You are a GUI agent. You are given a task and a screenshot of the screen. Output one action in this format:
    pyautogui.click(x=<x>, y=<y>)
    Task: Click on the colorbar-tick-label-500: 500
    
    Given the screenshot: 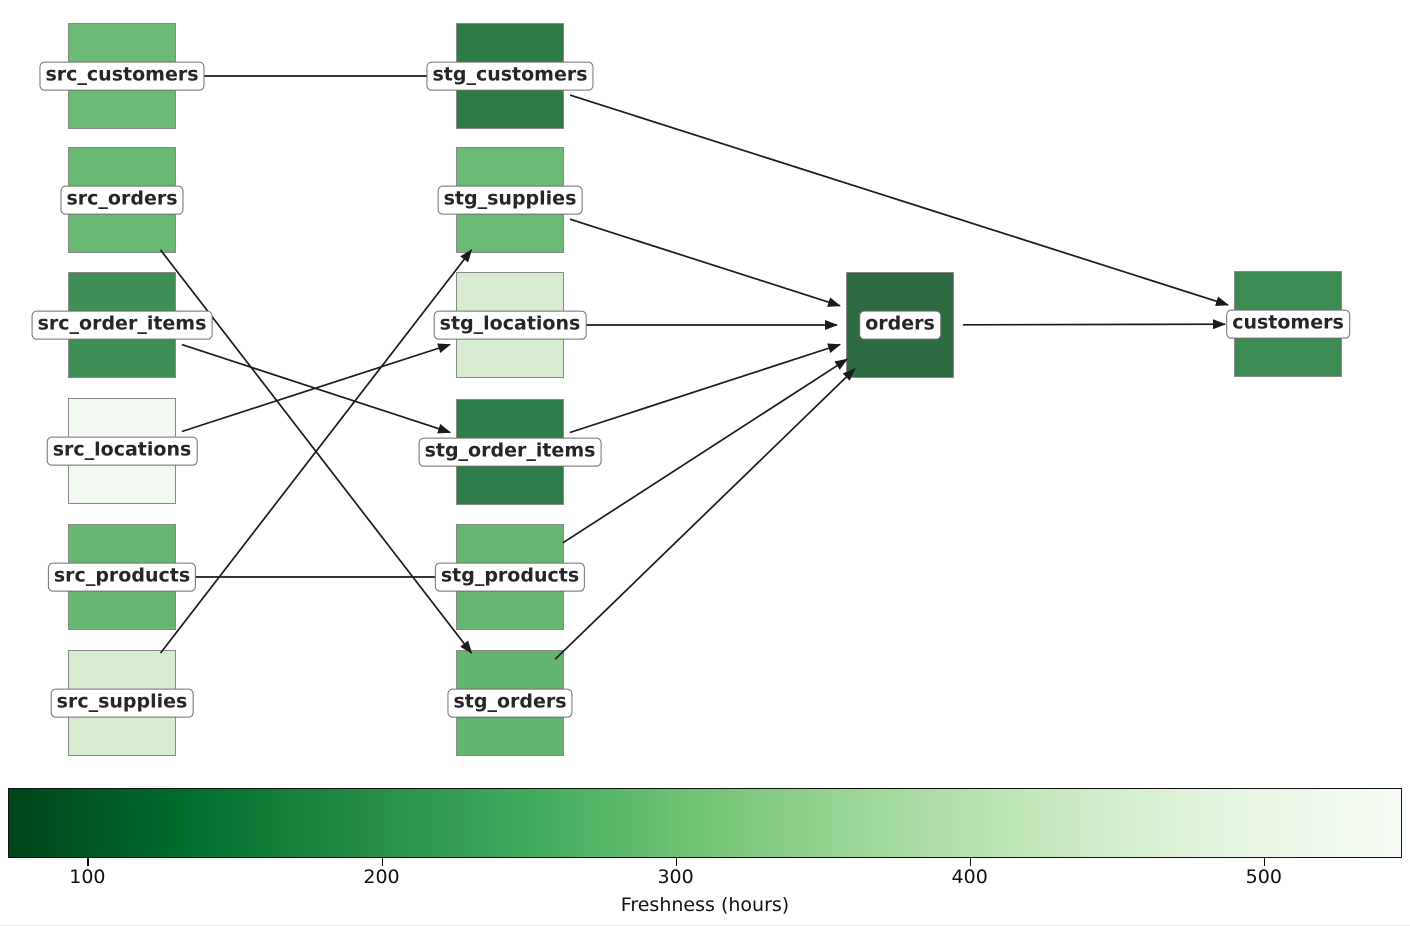 What is the action you would take?
    pyautogui.click(x=1263, y=877)
    